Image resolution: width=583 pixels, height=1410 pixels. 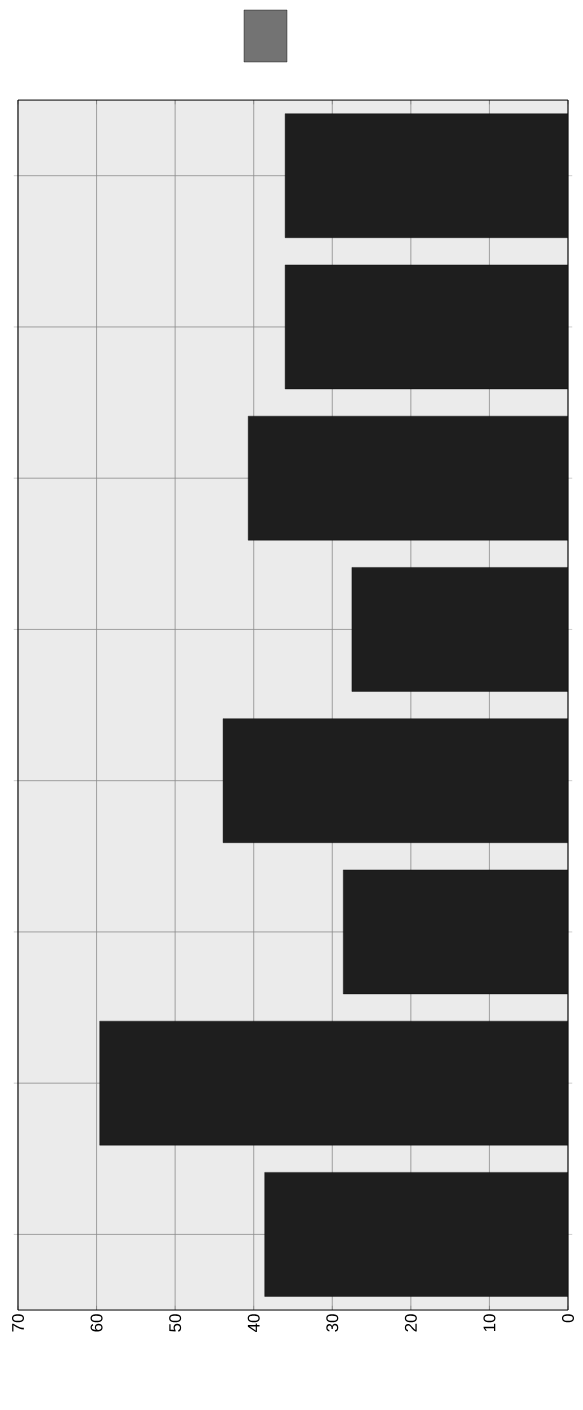 What do you see at coordinates (17, 1323) in the screenshot?
I see `x-tick-label: 70` at bounding box center [17, 1323].